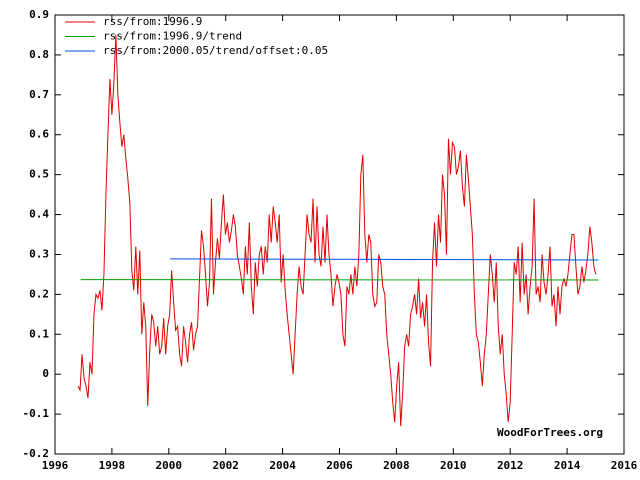 The image size is (640, 480). What do you see at coordinates (39, 134) in the screenshot?
I see `y-tick-label: 0.6` at bounding box center [39, 134].